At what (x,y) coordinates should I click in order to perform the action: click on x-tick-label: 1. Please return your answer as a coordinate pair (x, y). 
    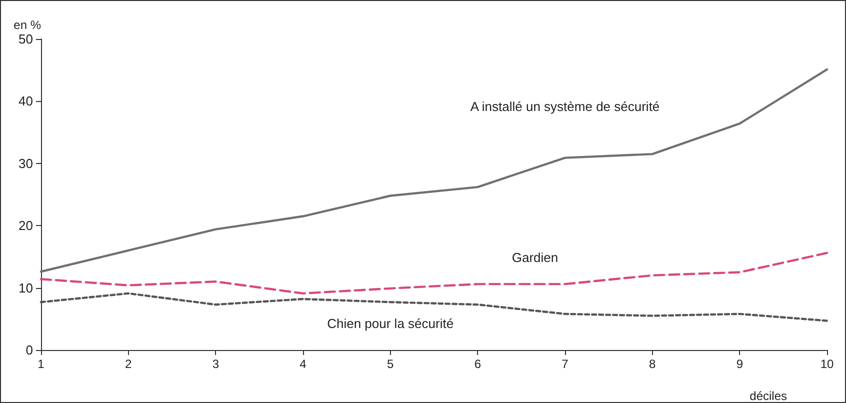
    Looking at the image, I should click on (41, 364).